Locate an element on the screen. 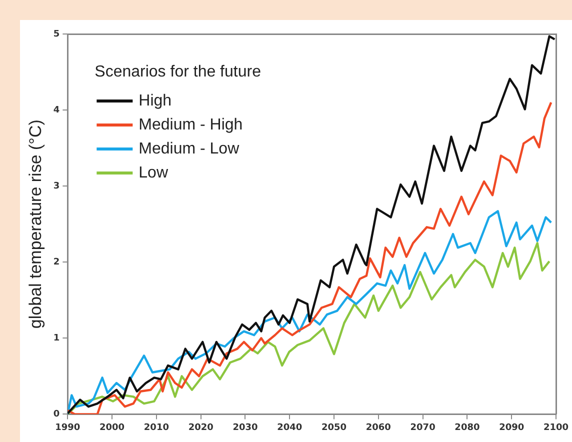 The width and height of the screenshot is (572, 442). legend-title: Scenarios for the future is located at coordinates (178, 71).